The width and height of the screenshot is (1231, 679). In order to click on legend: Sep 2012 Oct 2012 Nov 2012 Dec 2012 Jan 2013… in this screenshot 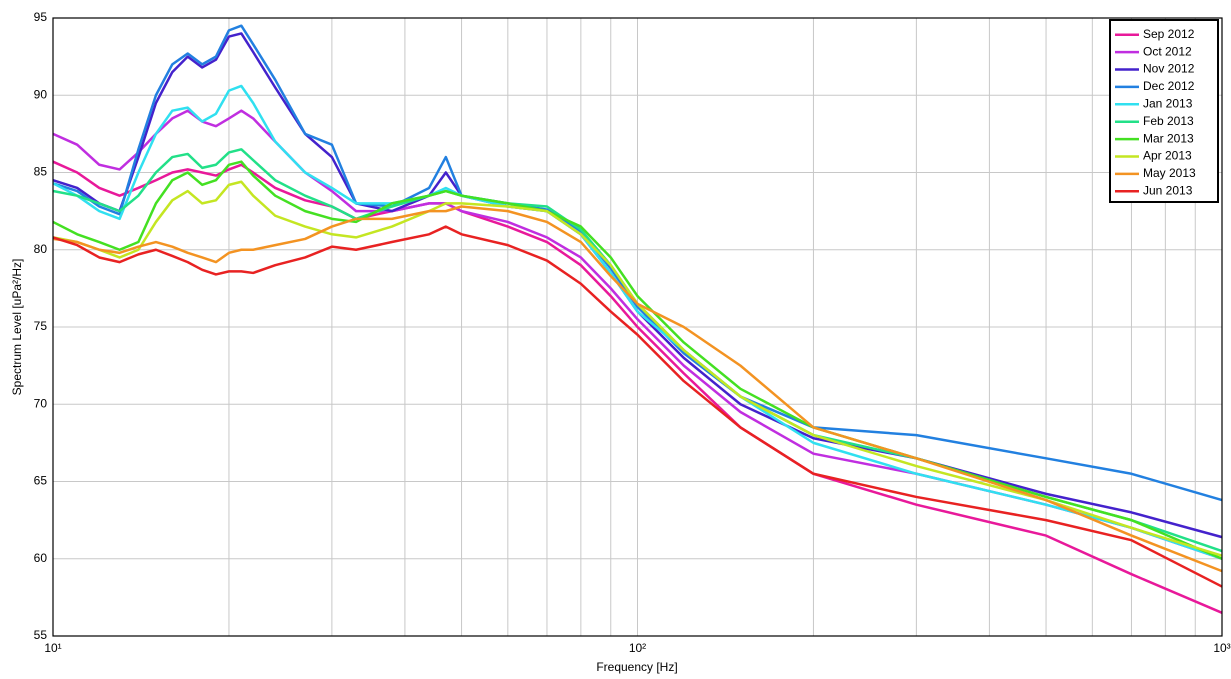, I will do `click(1164, 111)`.